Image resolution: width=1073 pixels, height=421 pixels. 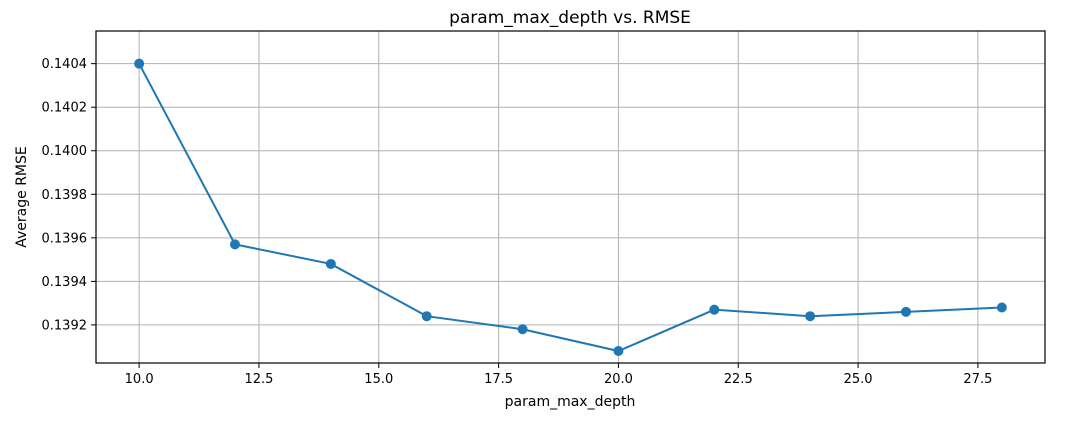 I want to click on x-tick-label: 25.0, so click(x=858, y=379).